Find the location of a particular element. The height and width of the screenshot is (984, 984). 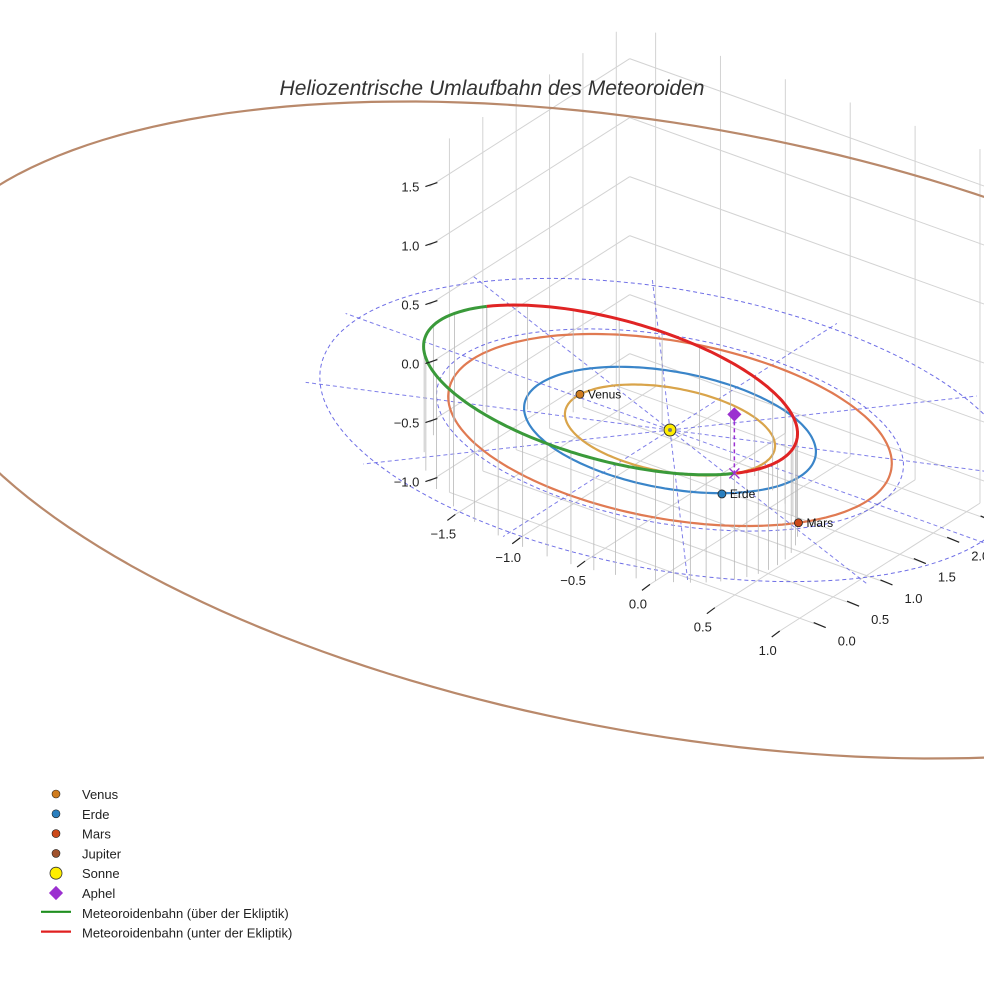

y-tick-label: 0.0 is located at coordinates (847, 641).